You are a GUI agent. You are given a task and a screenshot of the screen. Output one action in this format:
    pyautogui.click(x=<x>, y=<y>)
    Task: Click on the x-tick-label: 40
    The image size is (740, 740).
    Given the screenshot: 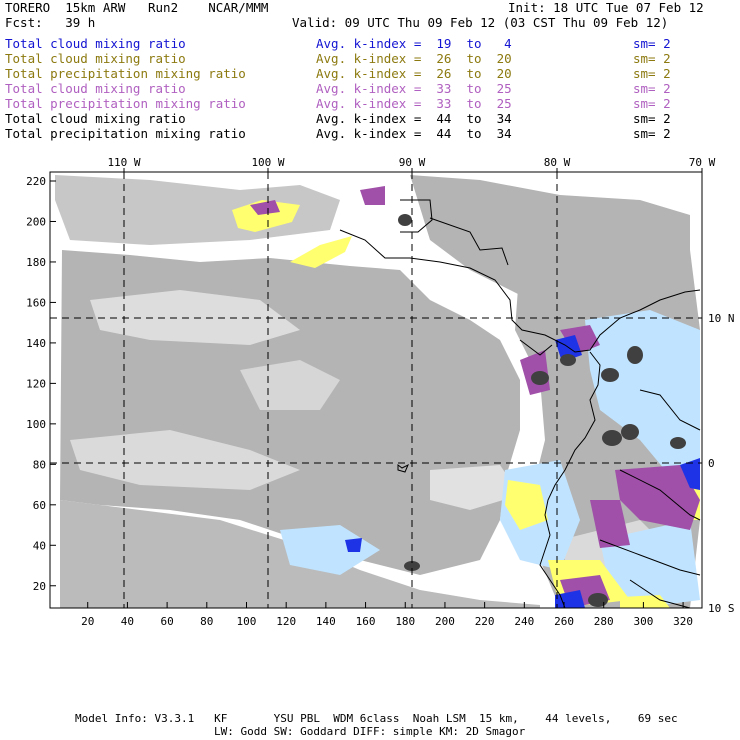 What is the action you would take?
    pyautogui.click(x=127, y=621)
    